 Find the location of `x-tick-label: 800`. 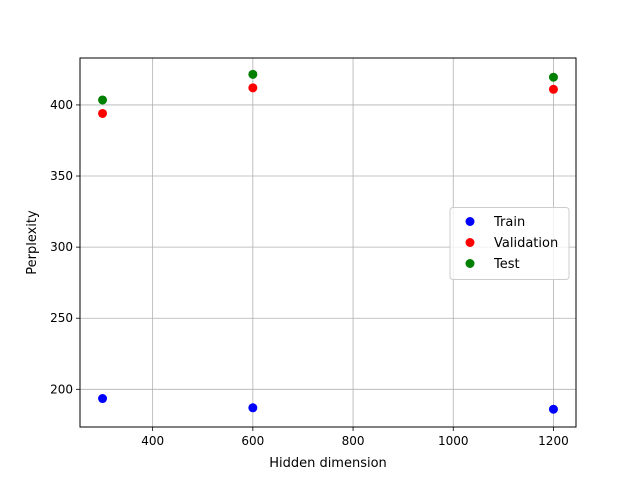

x-tick-label: 800 is located at coordinates (353, 441).